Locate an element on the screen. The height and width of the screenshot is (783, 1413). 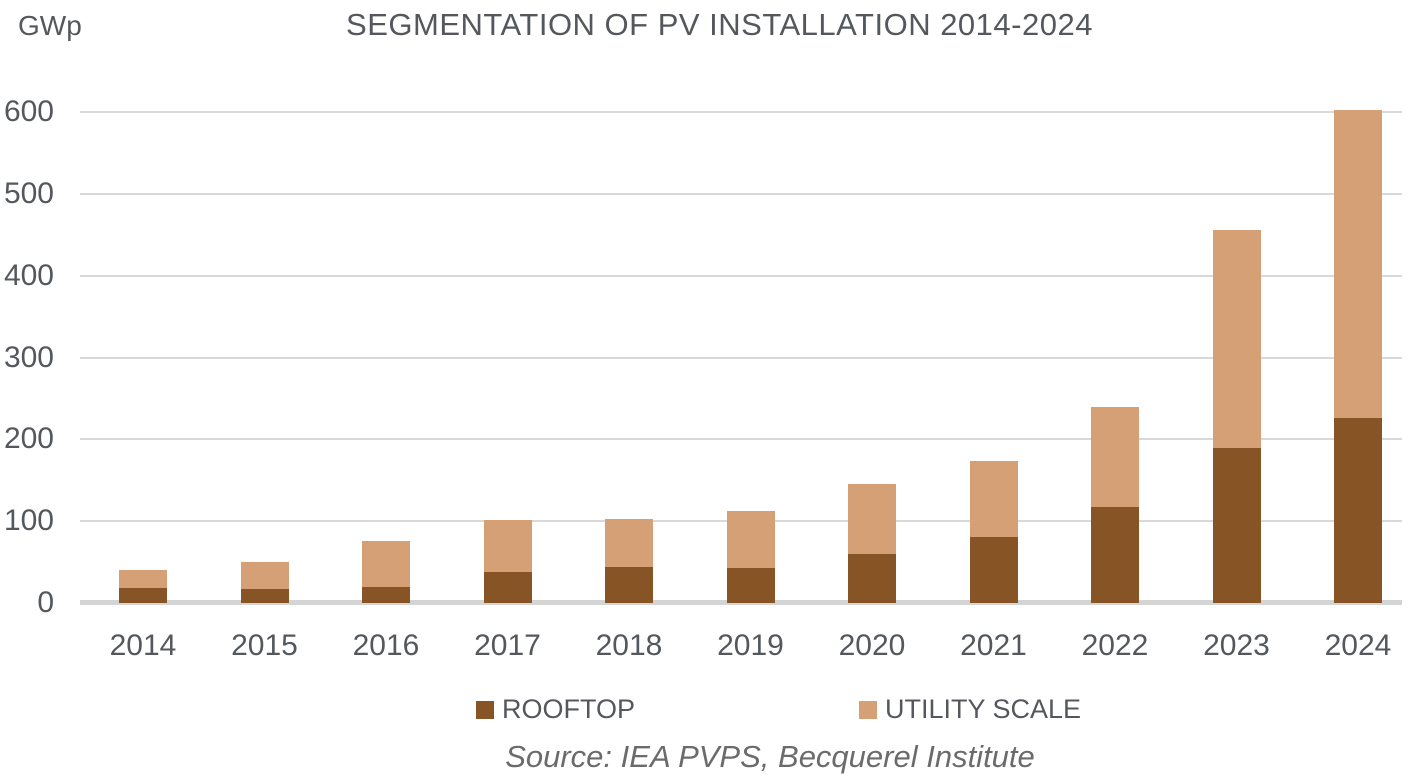
bar-segment-utility-scale-2019 is located at coordinates (750, 539).